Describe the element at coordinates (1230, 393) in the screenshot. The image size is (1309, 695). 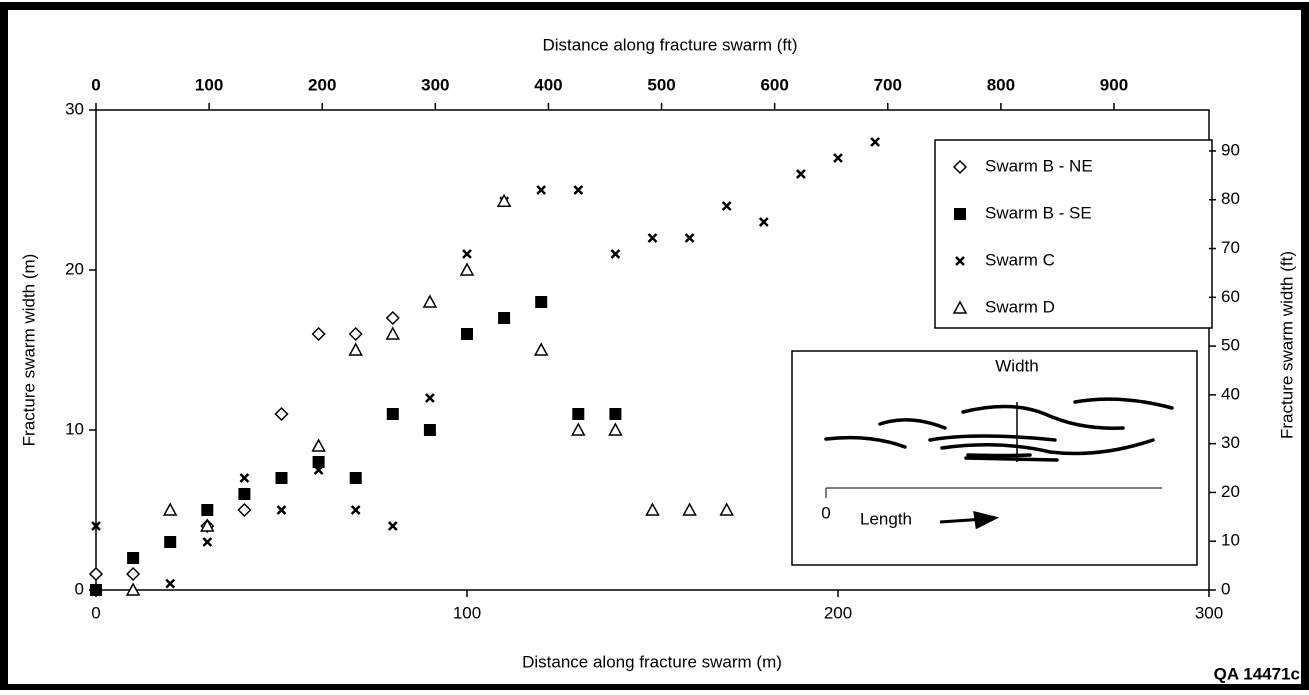
I see `y2-tick-label: 40` at that location.